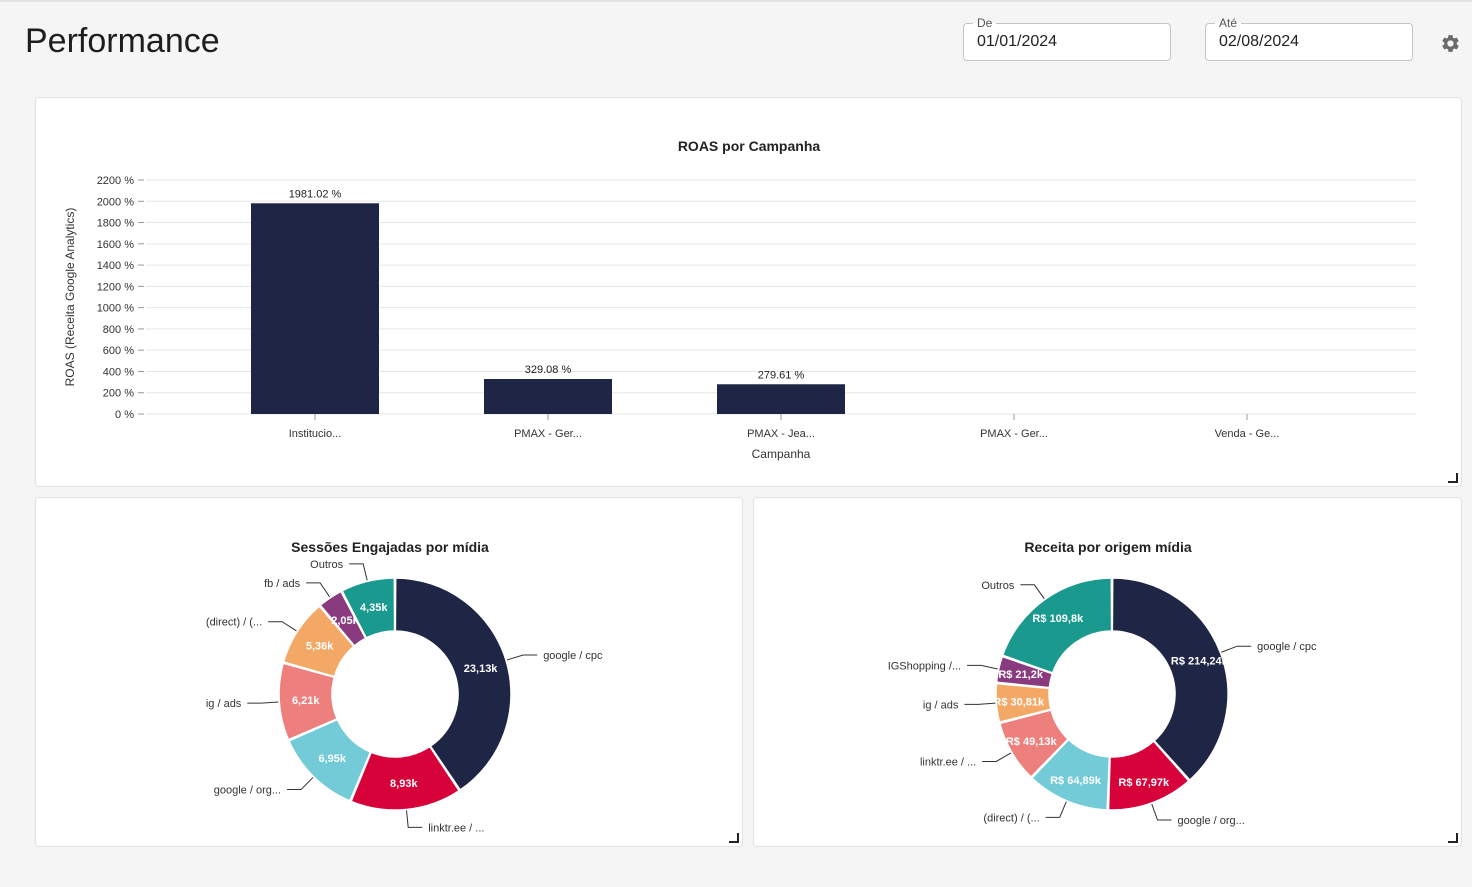  What do you see at coordinates (116, 224) in the screenshot?
I see `y-tick-label: 1800 %` at bounding box center [116, 224].